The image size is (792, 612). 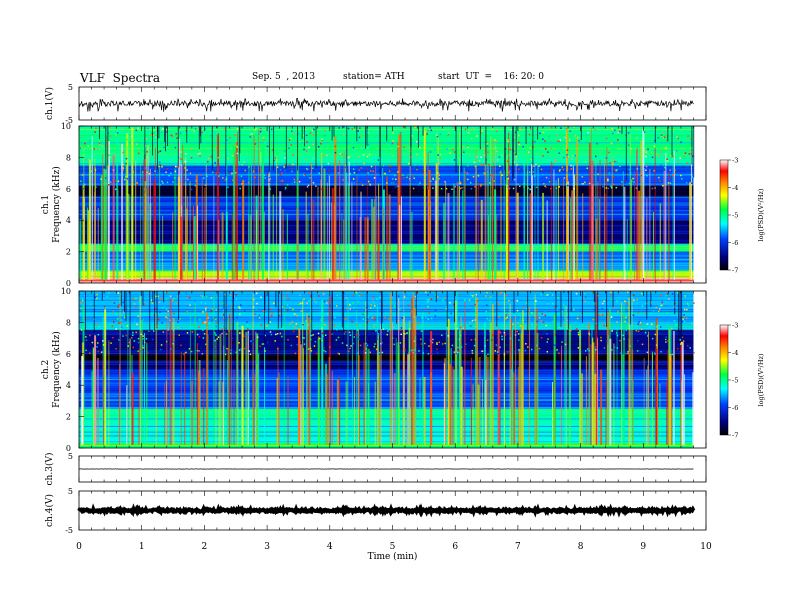 I want to click on ytick-freq-ch1: 6, so click(x=68, y=189).